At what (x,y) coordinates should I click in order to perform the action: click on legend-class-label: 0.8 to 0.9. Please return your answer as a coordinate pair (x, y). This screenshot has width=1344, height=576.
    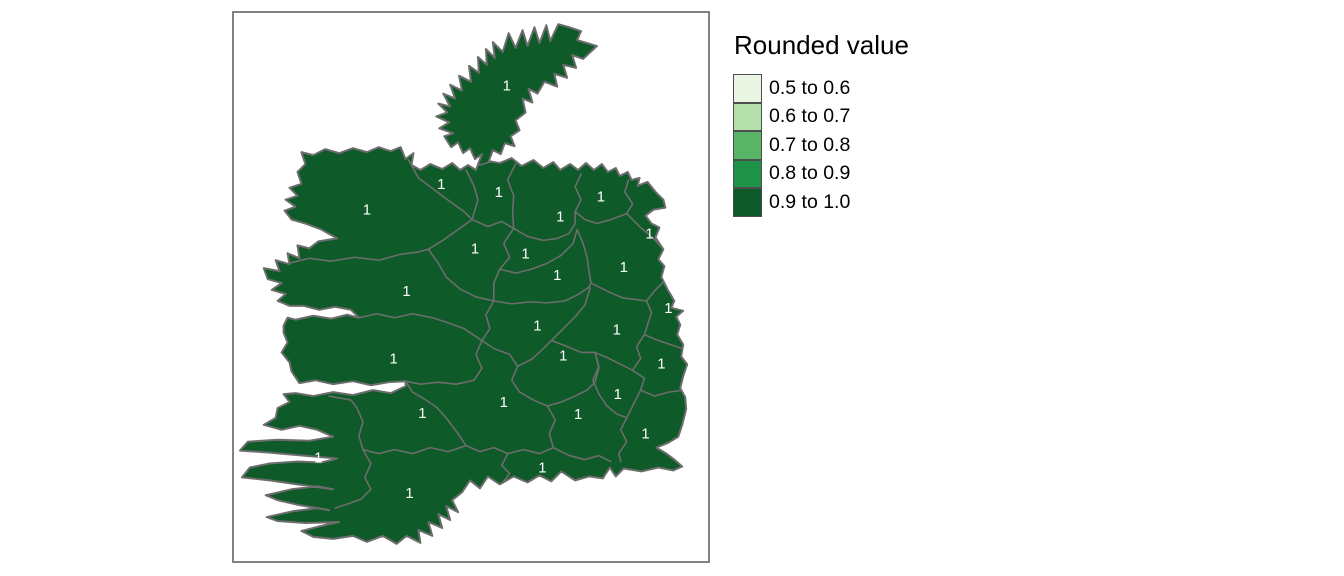
    Looking at the image, I should click on (810, 173).